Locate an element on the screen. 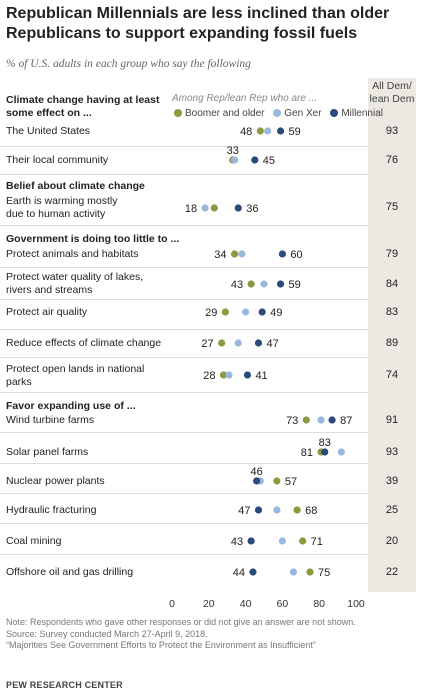 Image resolution: width=422 pixels, height=695 pixels. x-tick-label: 0 is located at coordinates (172, 604).